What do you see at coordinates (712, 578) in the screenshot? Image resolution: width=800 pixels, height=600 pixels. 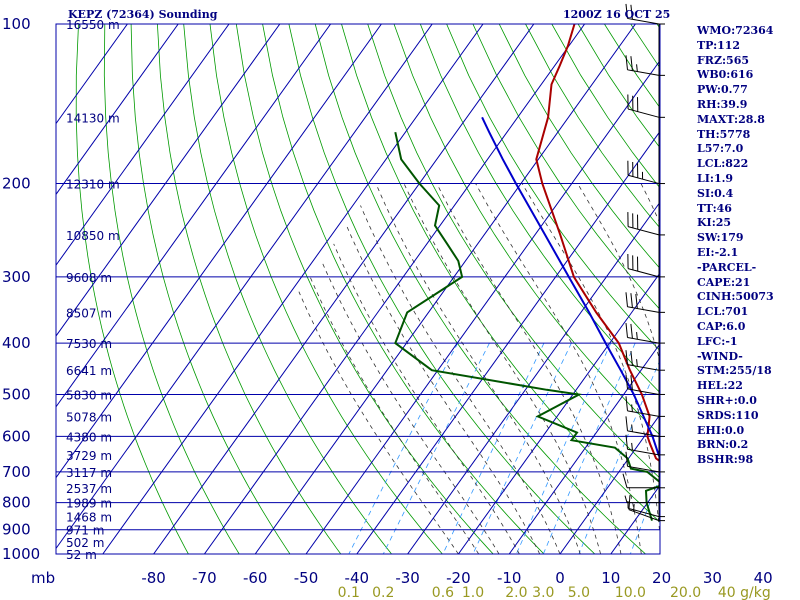 I see `temperature-tick-label: 30` at bounding box center [712, 578].